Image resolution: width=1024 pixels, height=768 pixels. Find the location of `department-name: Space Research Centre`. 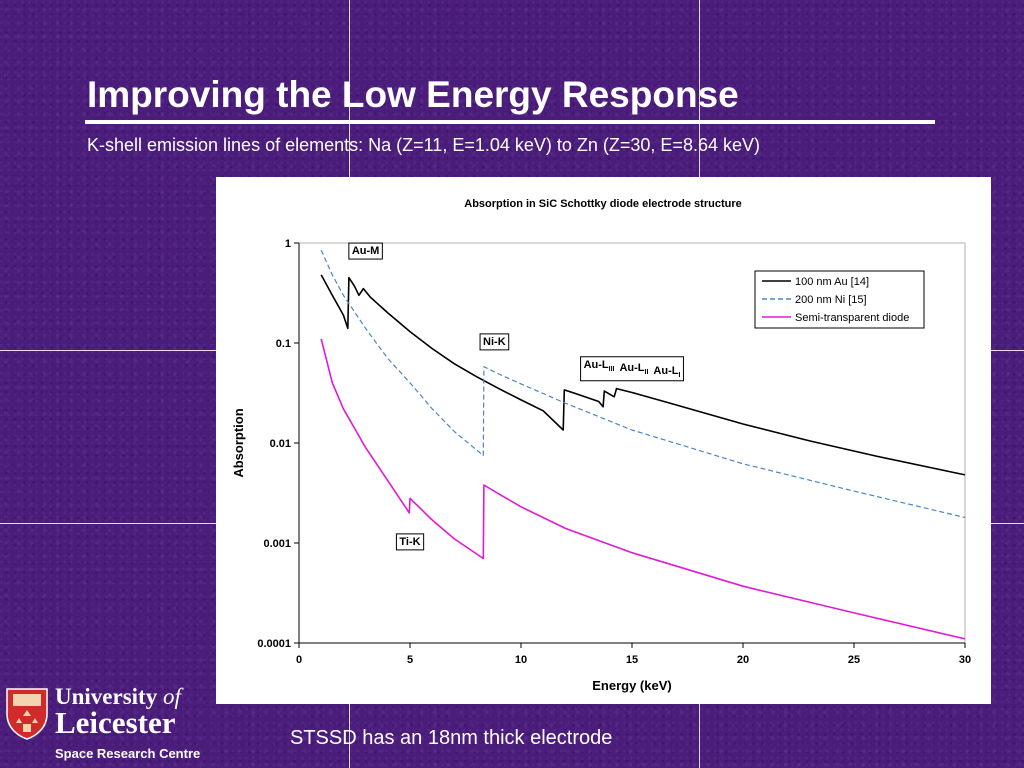

department-name: Space Research Centre is located at coordinates (128, 753).